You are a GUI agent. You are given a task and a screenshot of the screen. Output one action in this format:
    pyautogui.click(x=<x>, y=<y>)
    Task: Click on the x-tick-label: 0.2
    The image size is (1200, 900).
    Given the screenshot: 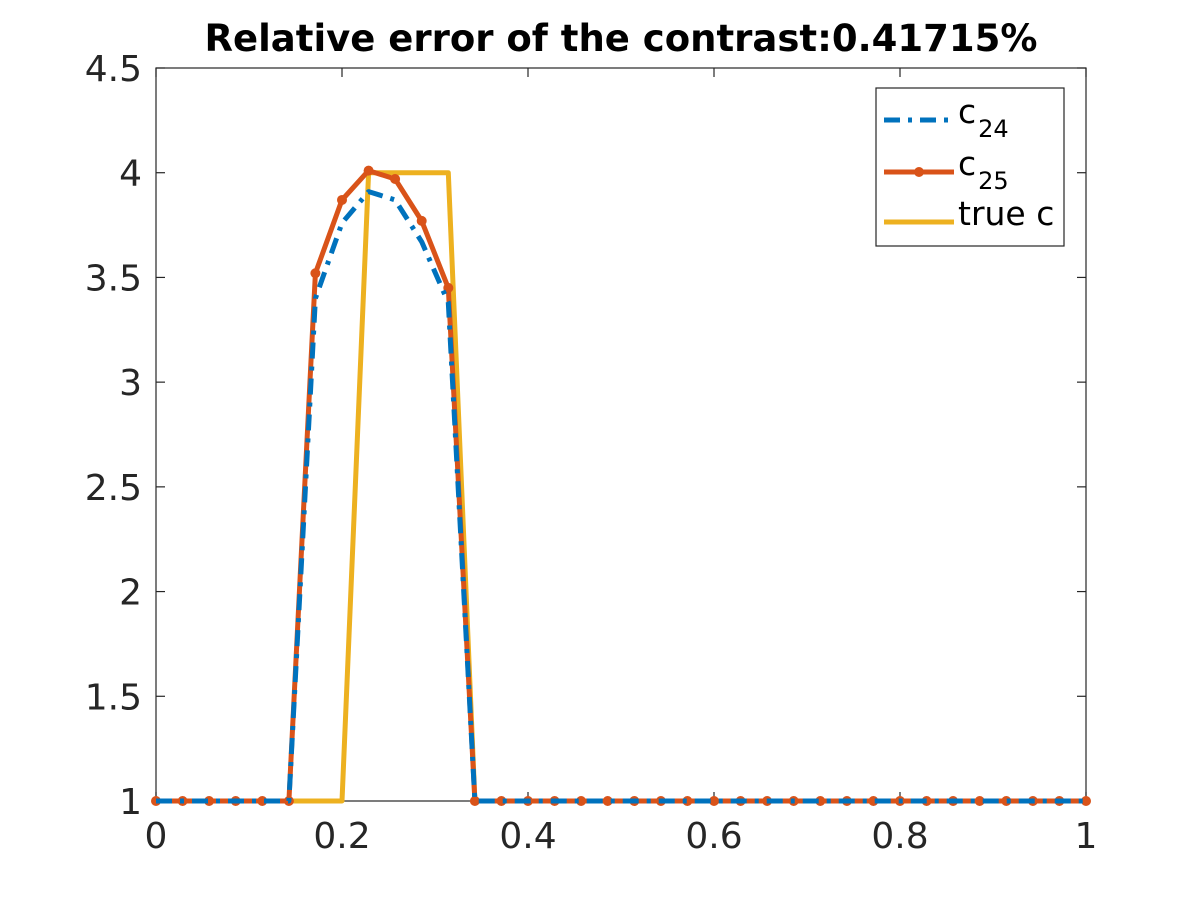 What is the action you would take?
    pyautogui.click(x=341, y=836)
    